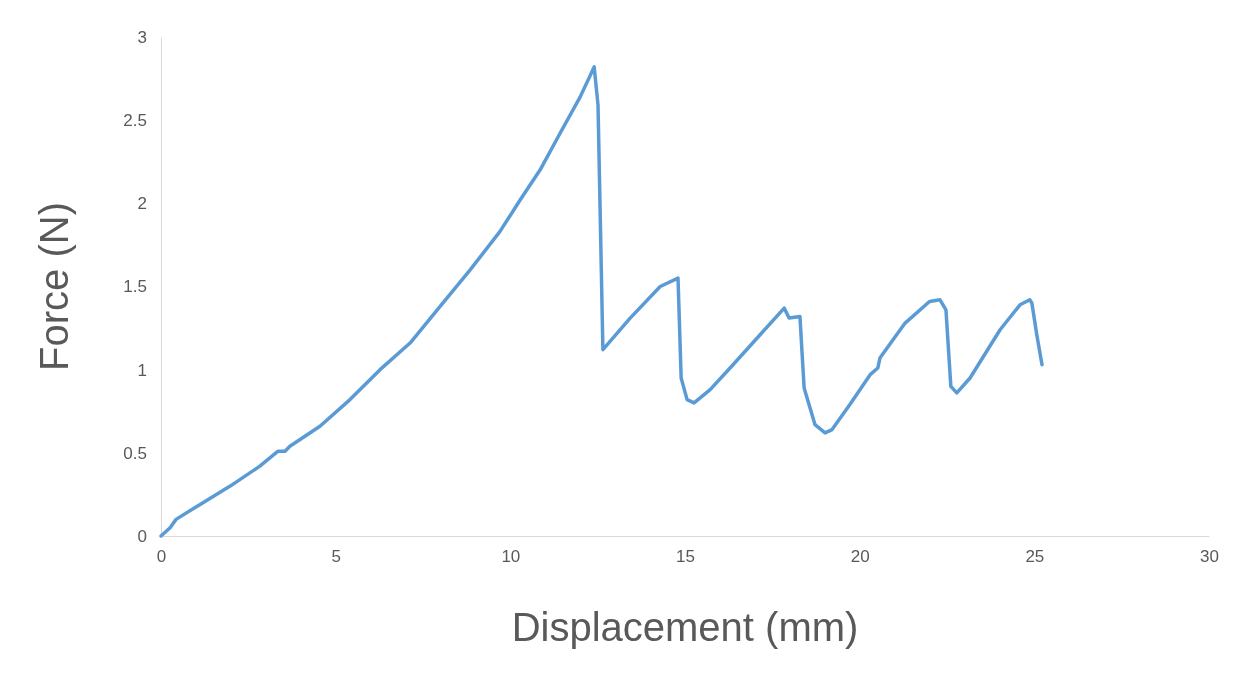 This screenshot has height=683, width=1249. What do you see at coordinates (142, 536) in the screenshot?
I see `y-tick-label: 0` at bounding box center [142, 536].